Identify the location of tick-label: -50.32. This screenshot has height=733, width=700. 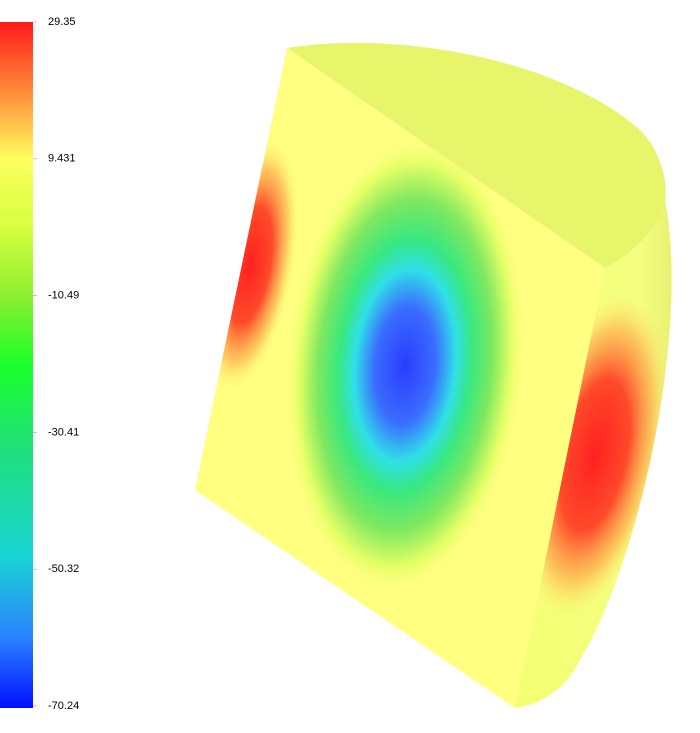
(63, 569).